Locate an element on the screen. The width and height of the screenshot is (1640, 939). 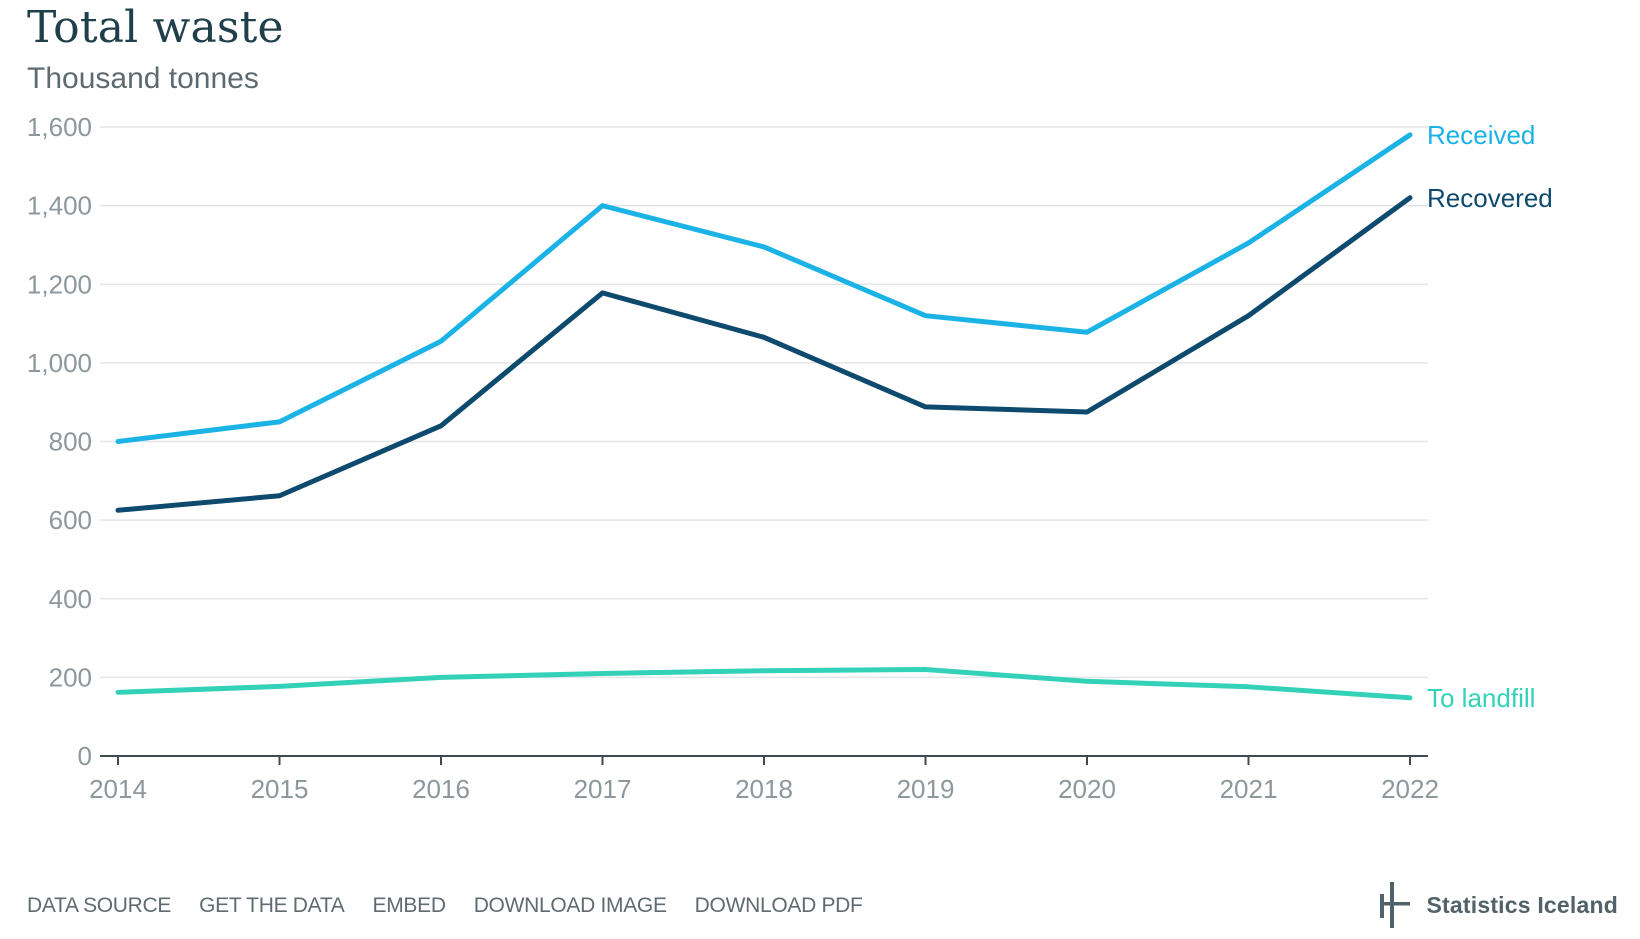
x-tick-label: 2015 is located at coordinates (280, 789).